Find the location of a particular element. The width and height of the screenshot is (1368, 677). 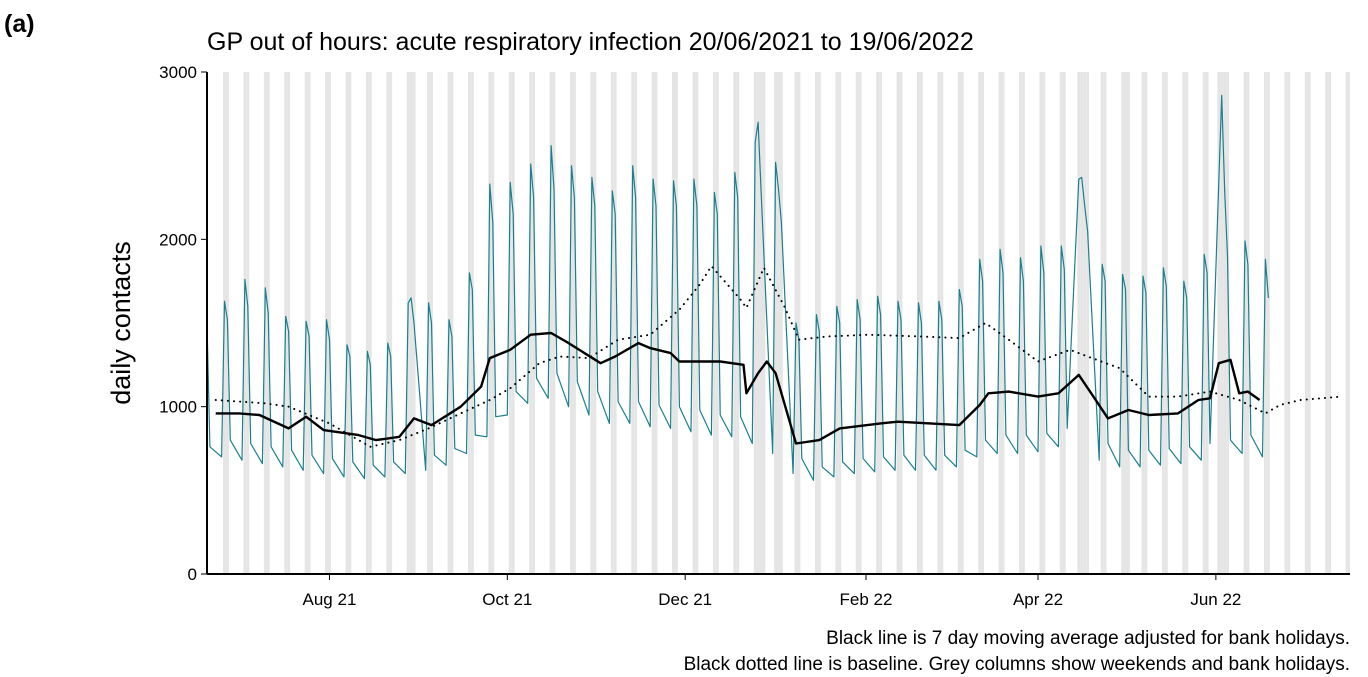

x-tick-label: Aug 21 is located at coordinates (330, 599).